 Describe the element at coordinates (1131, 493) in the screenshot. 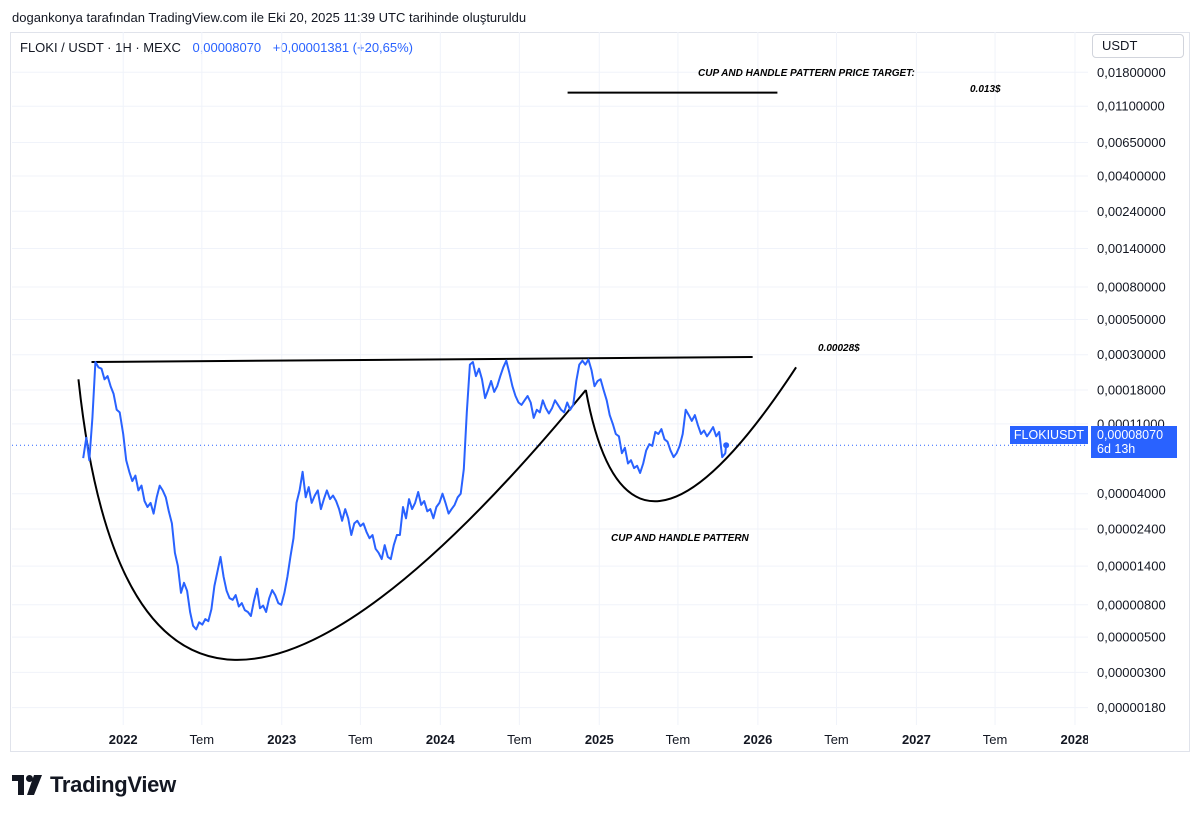

I see `y-tick-label: 0,00004000` at that location.